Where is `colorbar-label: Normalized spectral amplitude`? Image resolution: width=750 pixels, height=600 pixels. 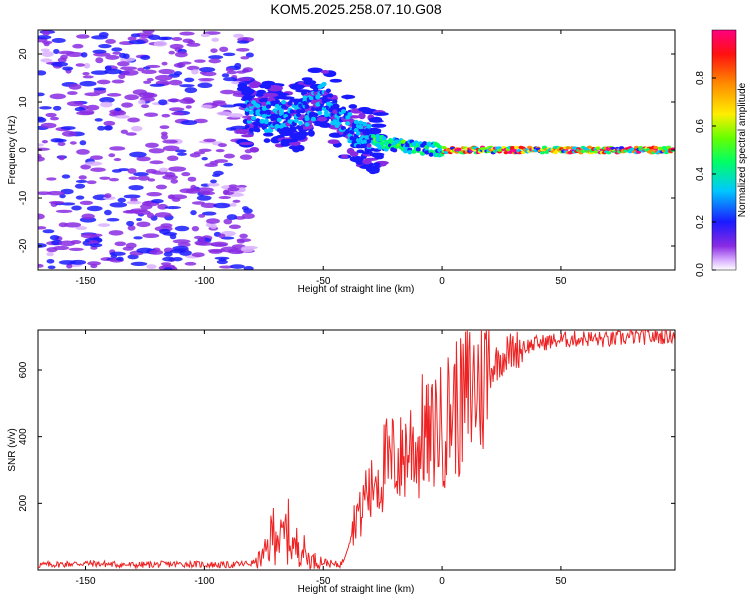 colorbar-label: Normalized spectral amplitude is located at coordinates (742, 149).